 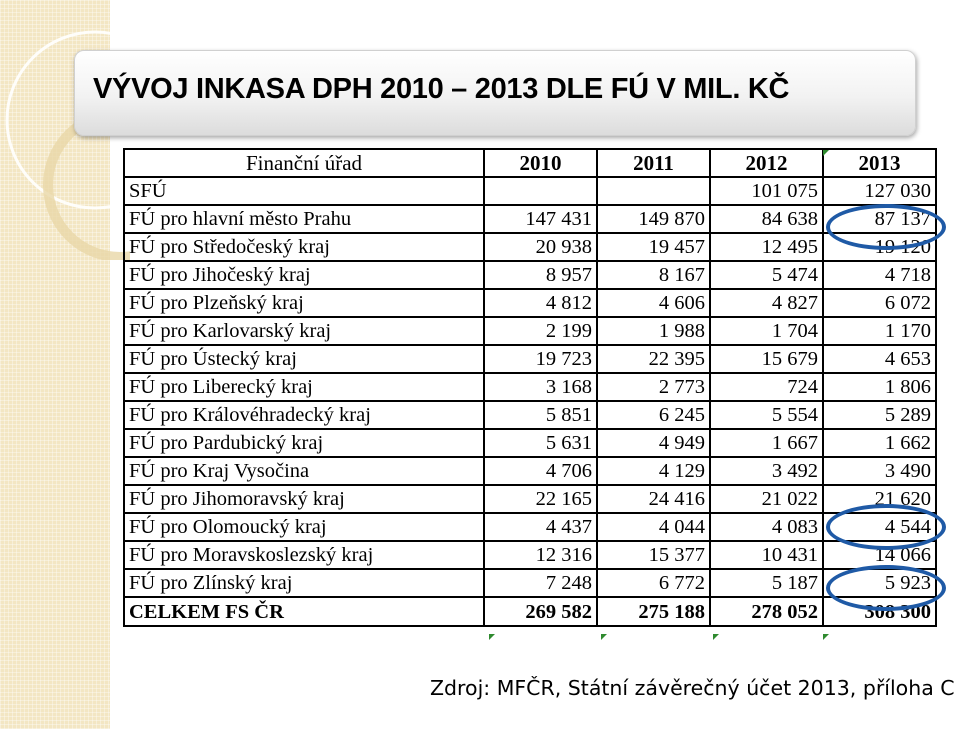 I want to click on vat-value-2010: 7 248, so click(x=540, y=583).